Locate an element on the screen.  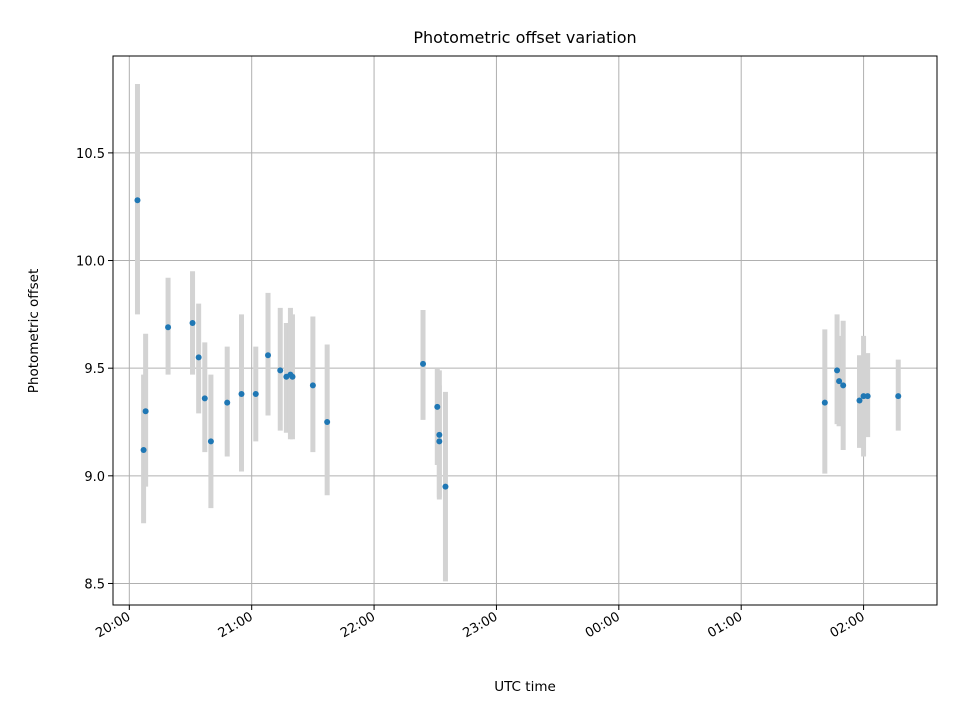
y-axis-label: Photometric offset is located at coordinates (34, 331).